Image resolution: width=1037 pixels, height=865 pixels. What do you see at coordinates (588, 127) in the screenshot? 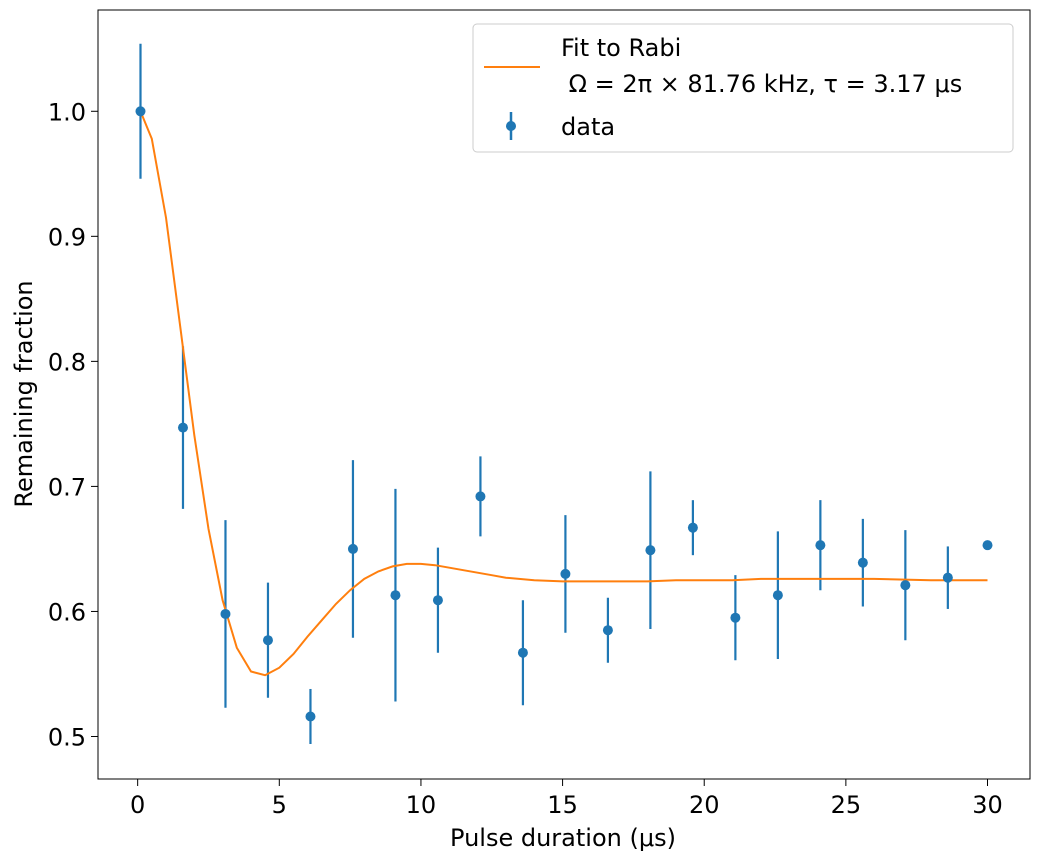
I see `legend-data-label: data` at bounding box center [588, 127].